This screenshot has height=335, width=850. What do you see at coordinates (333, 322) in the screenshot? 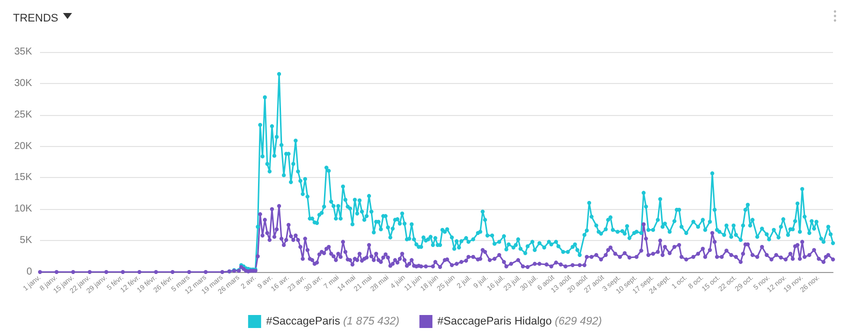
I see `legend-label: #SaccageParis (1 875 432)` at bounding box center [333, 322].